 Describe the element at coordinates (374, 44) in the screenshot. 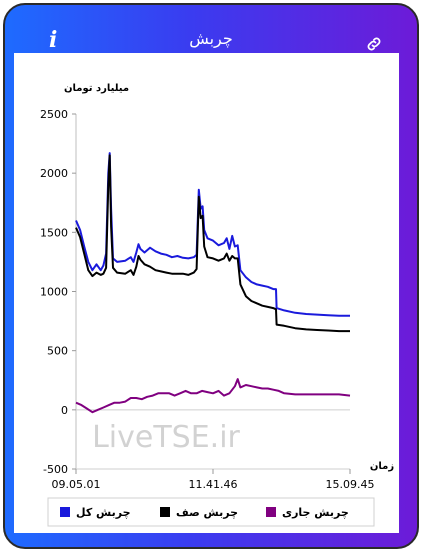

I see `link-icon` at that location.